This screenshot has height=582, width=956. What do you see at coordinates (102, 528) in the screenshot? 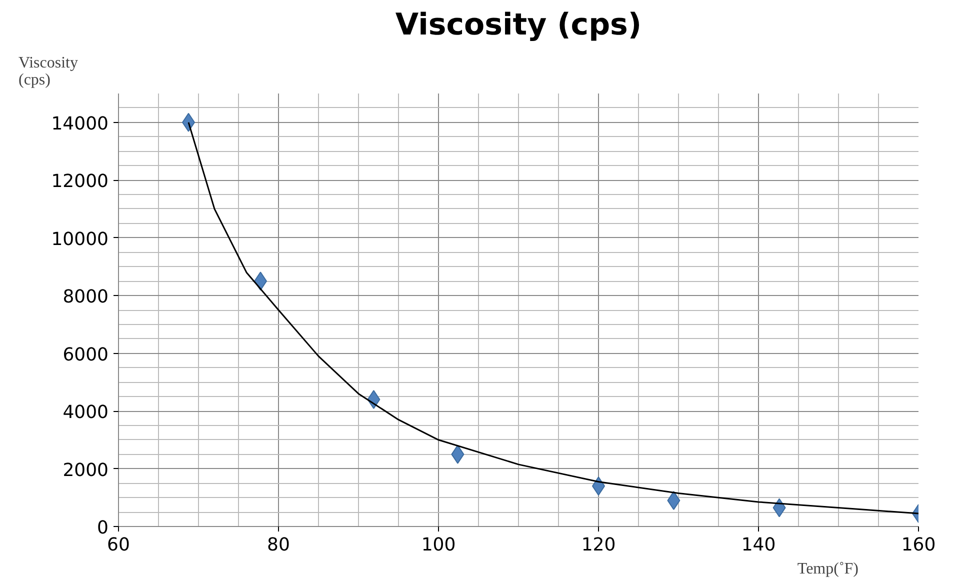
I see `y-tick-label: 0` at bounding box center [102, 528].